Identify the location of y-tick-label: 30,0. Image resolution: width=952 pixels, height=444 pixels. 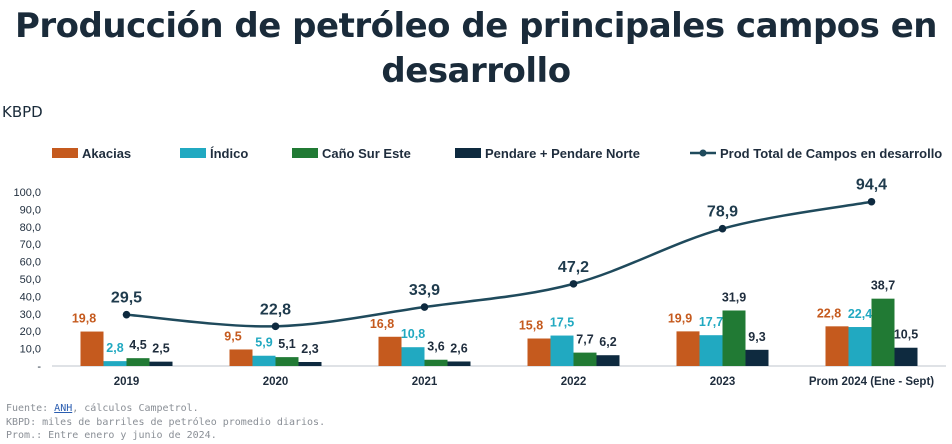
(30, 315).